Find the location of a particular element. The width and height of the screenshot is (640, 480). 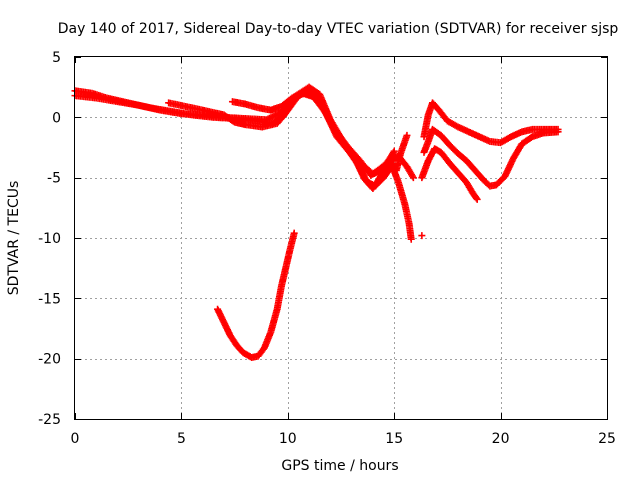

x-axis-label: GPS time / hours is located at coordinates (339, 466).